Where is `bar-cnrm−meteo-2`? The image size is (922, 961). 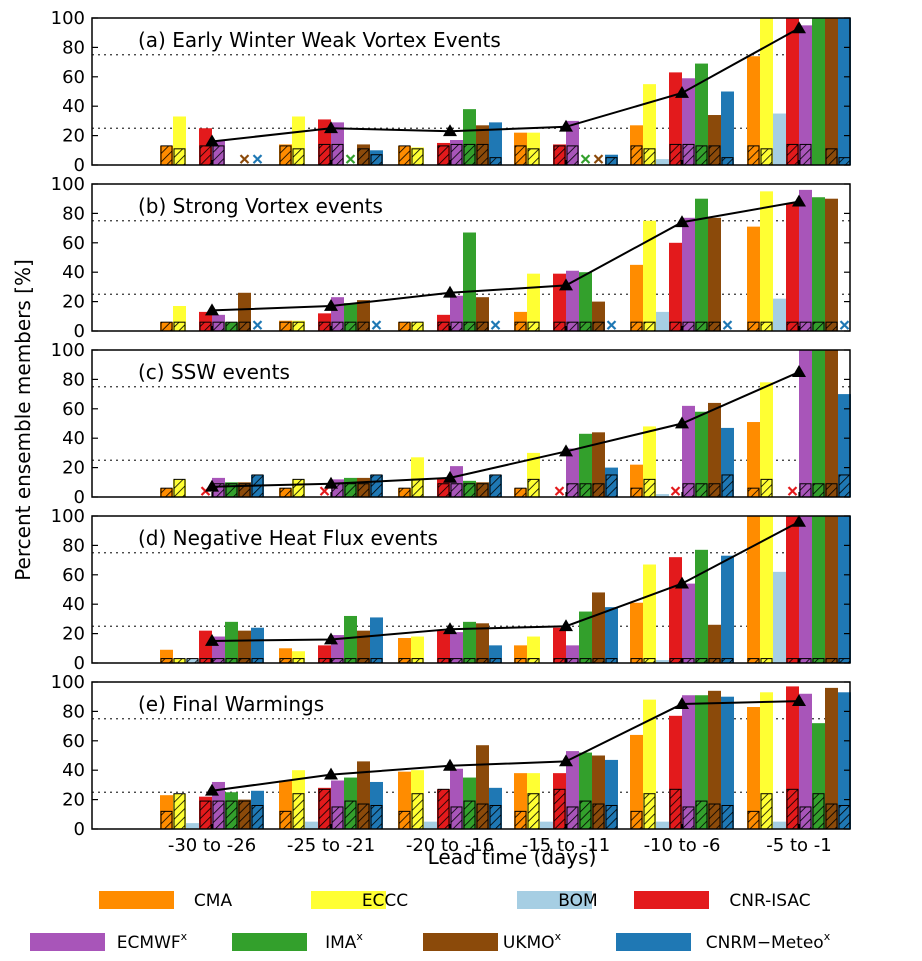
bar-cnrm−meteo-2 is located at coordinates (495, 143).